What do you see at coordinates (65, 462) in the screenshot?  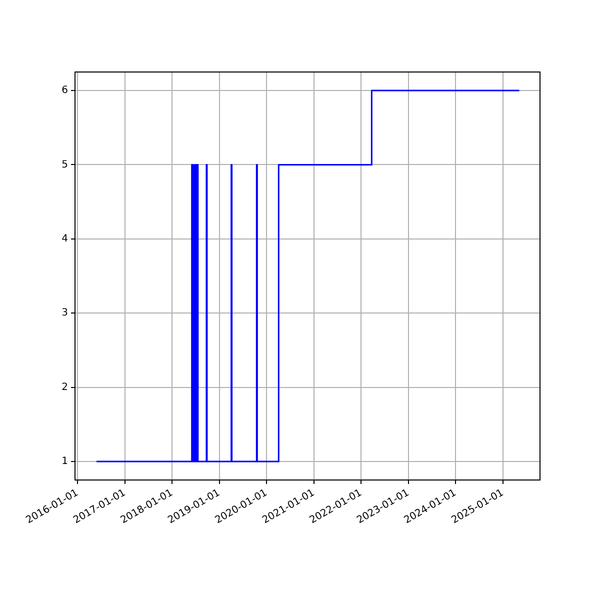 I see `y-tick-label: 1` at bounding box center [65, 462].